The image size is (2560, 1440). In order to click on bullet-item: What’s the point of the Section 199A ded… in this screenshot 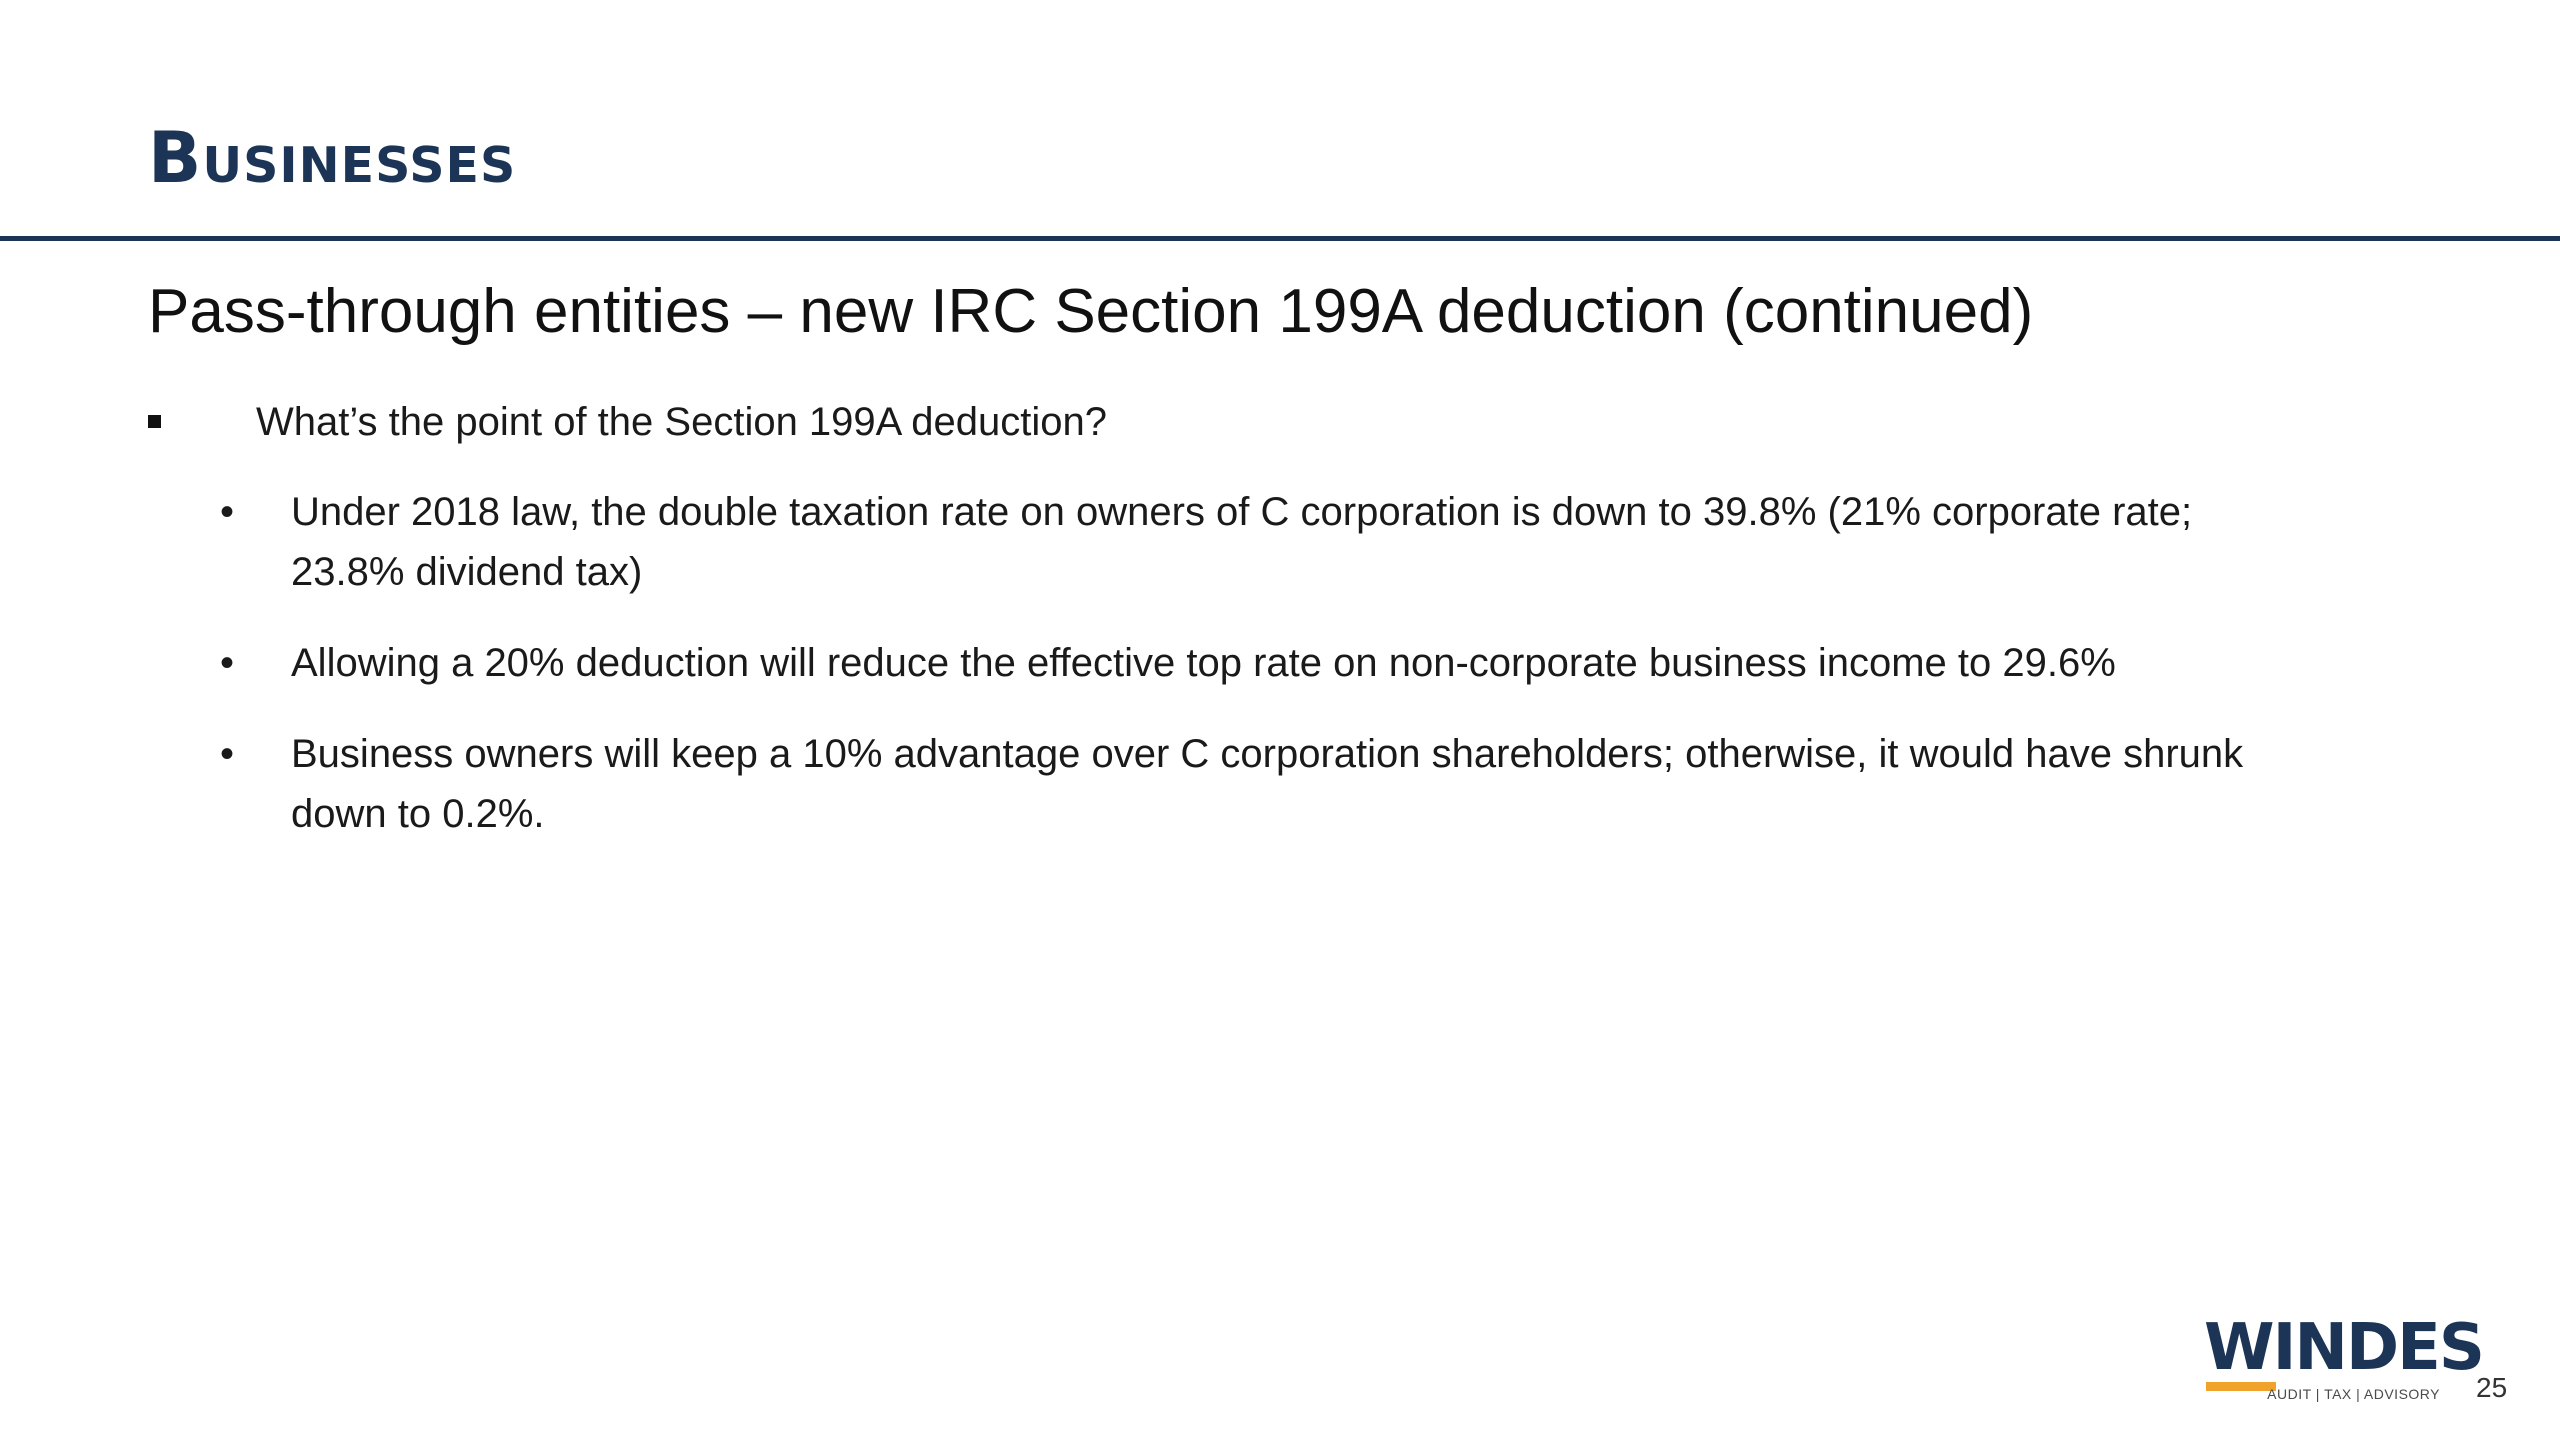, I will do `click(1218, 422)`.